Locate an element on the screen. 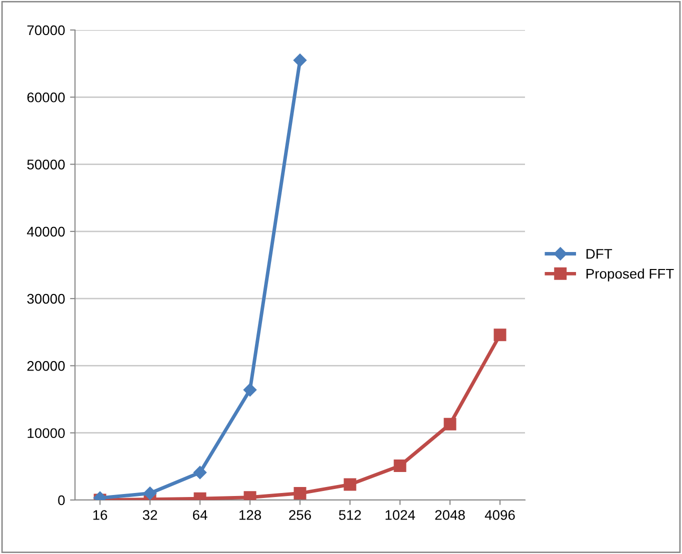 This screenshot has width=682, height=554. x-tick-label: 1024 is located at coordinates (401, 515).